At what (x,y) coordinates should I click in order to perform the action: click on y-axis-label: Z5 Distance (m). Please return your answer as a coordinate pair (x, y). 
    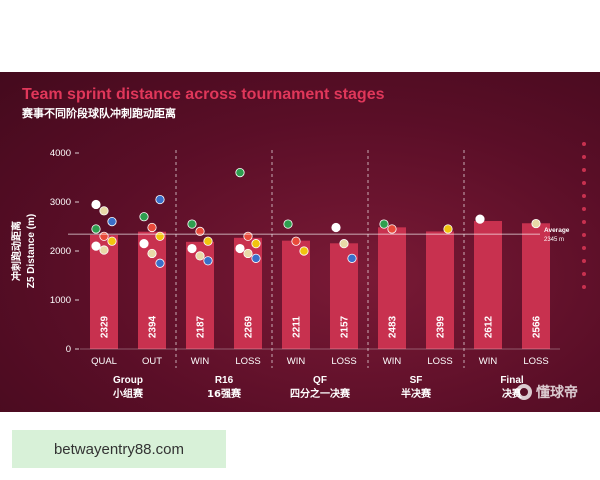
    Looking at the image, I should click on (31, 251).